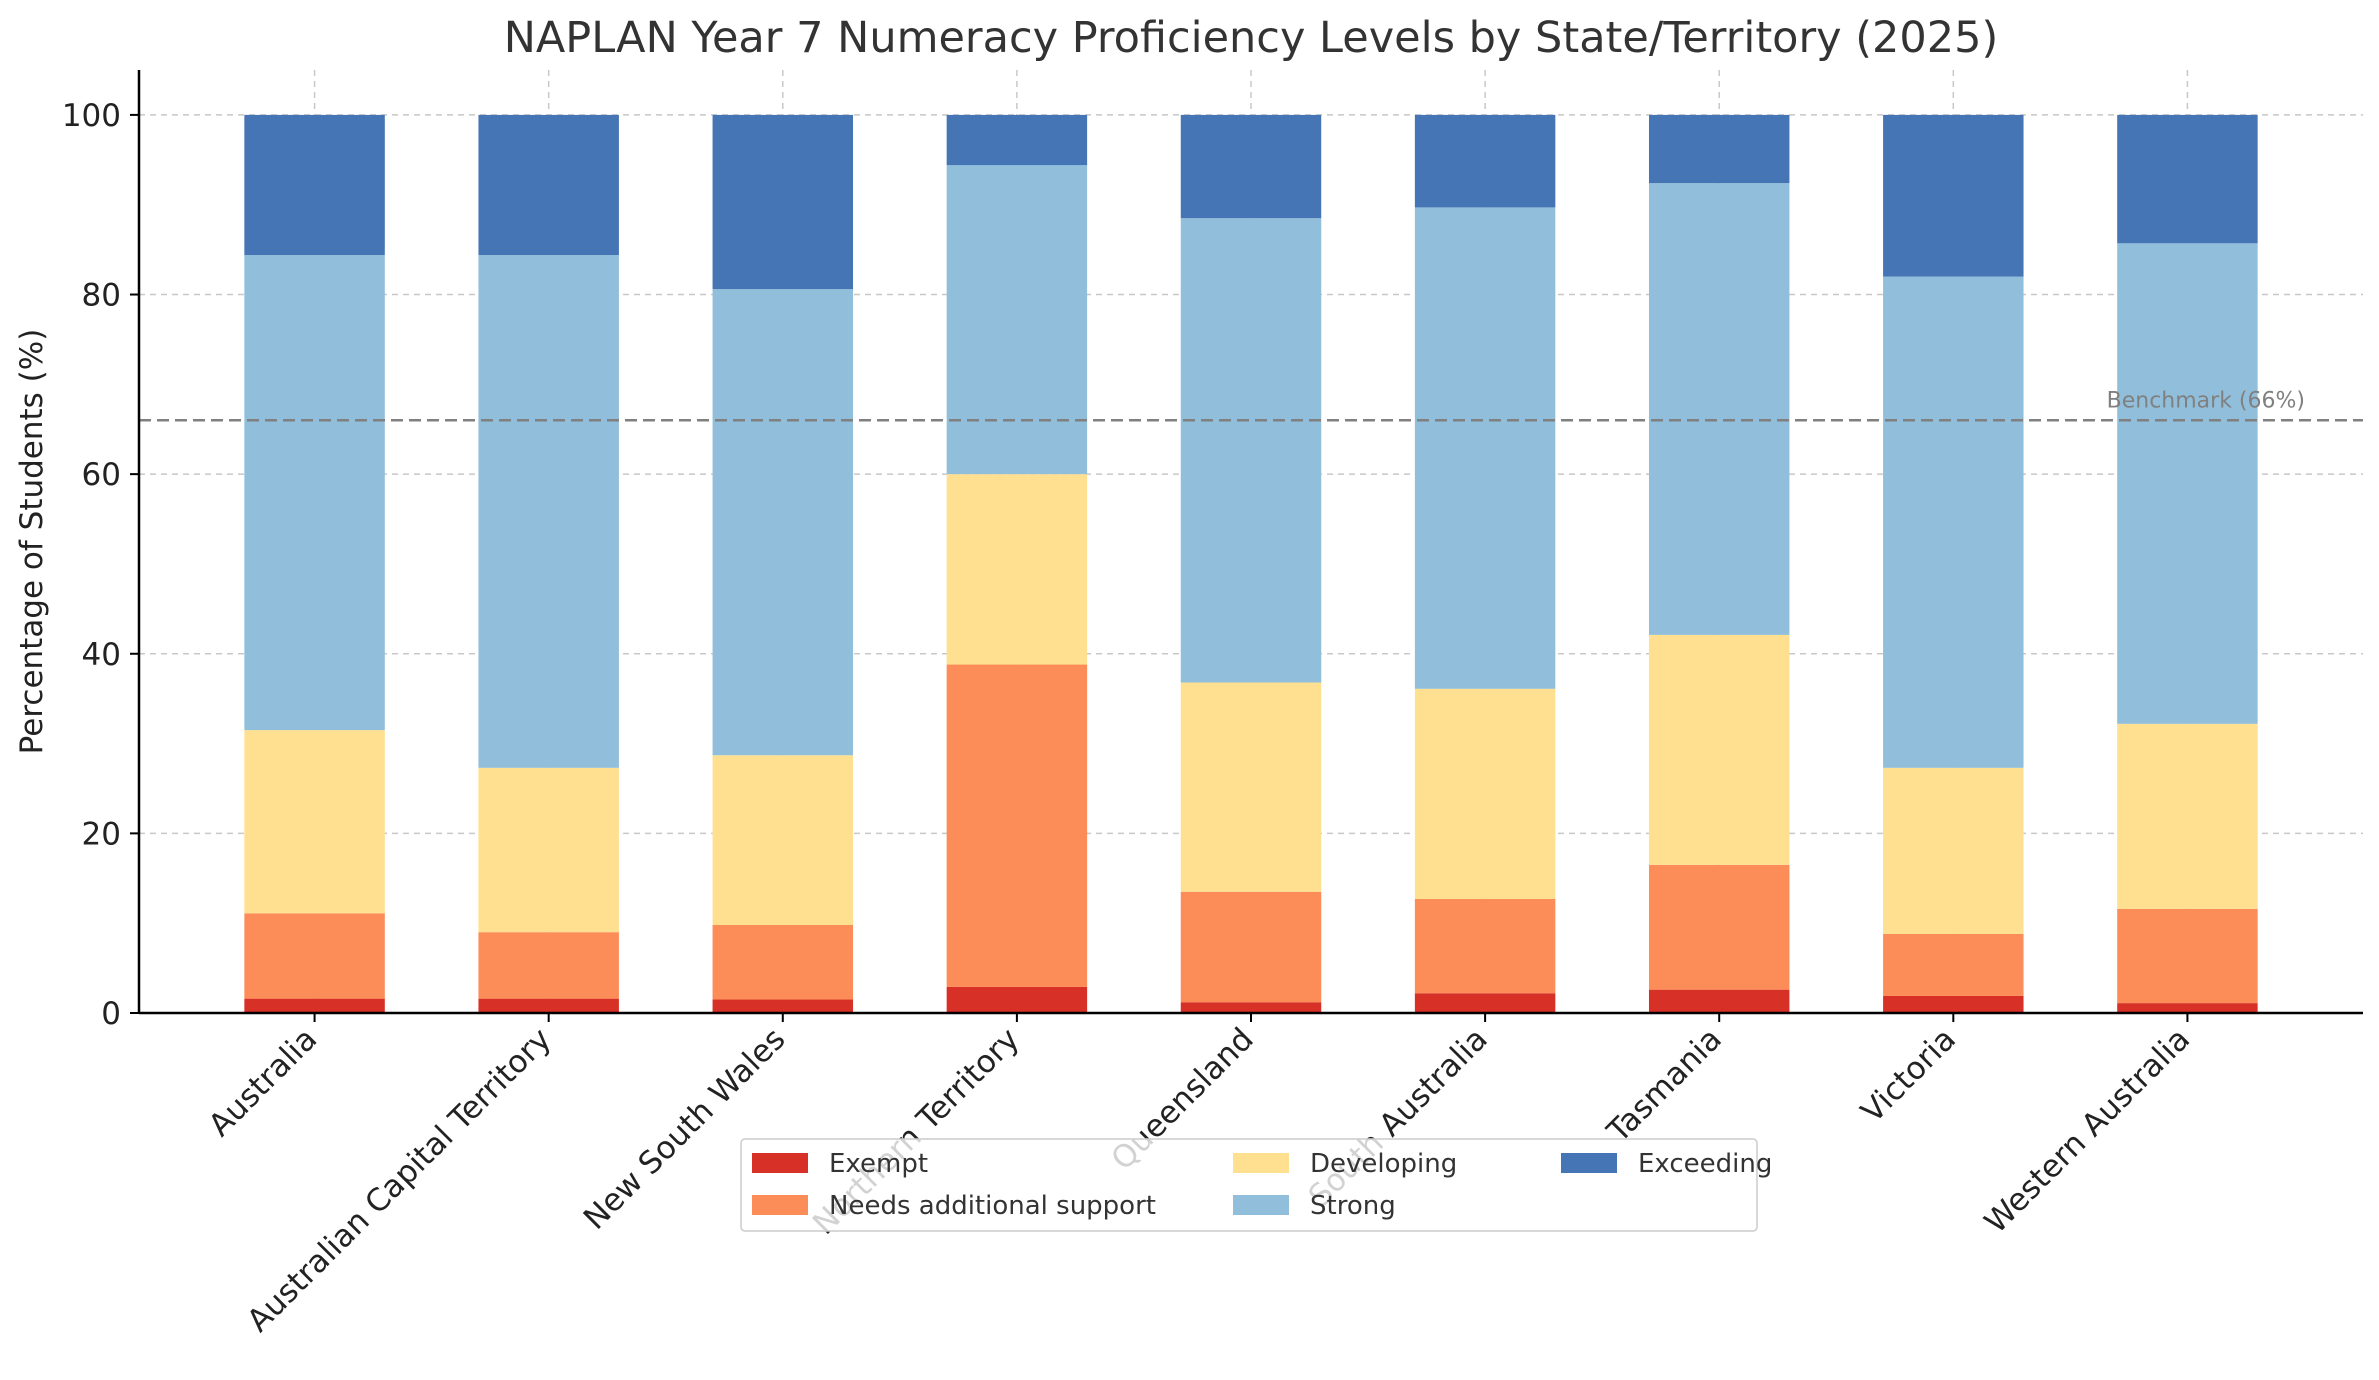  I want to click on legend-label-3: Developing, so click(1383, 1164).